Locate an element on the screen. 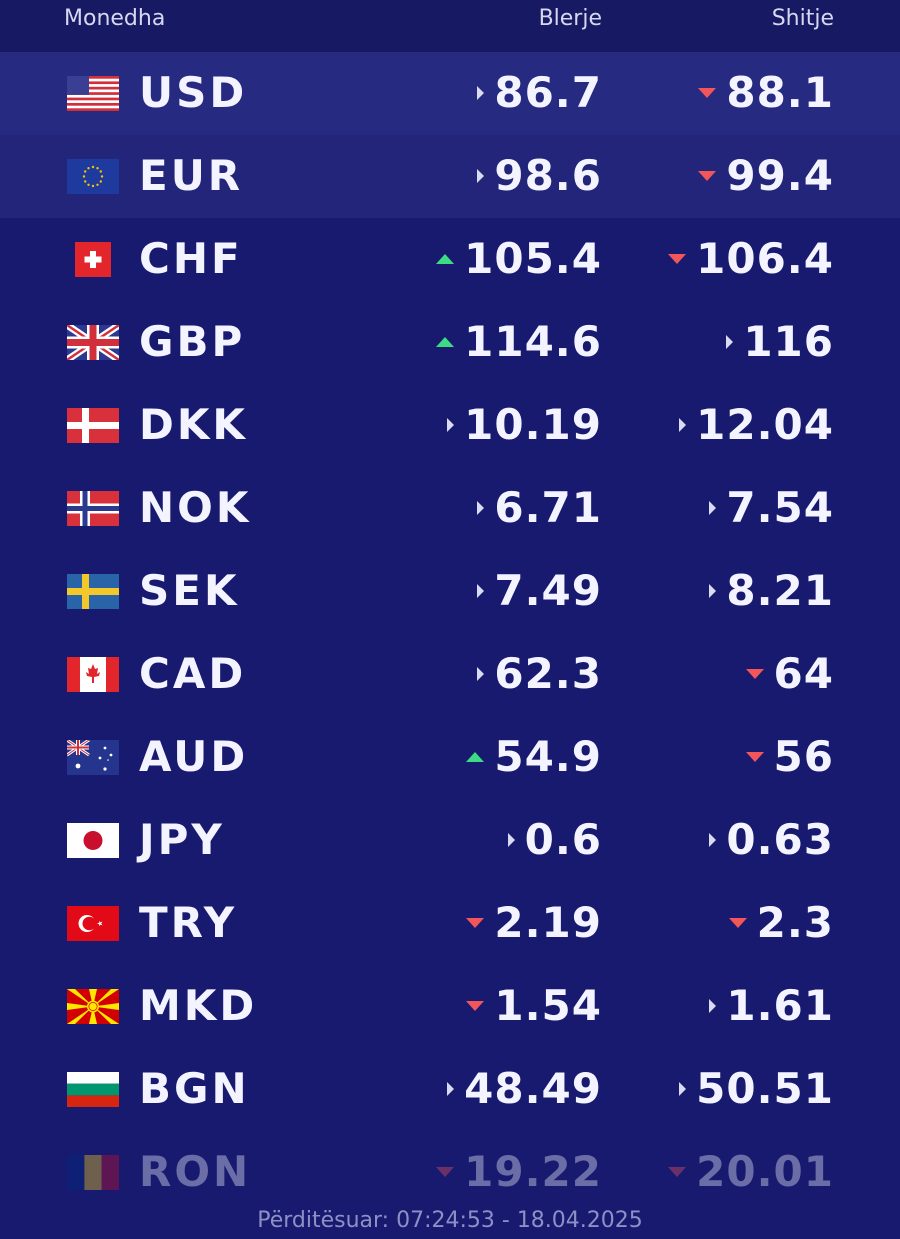 This screenshot has height=1239, width=900. rate-row-eur: EUR 98.6 99.4 is located at coordinates (450, 176).